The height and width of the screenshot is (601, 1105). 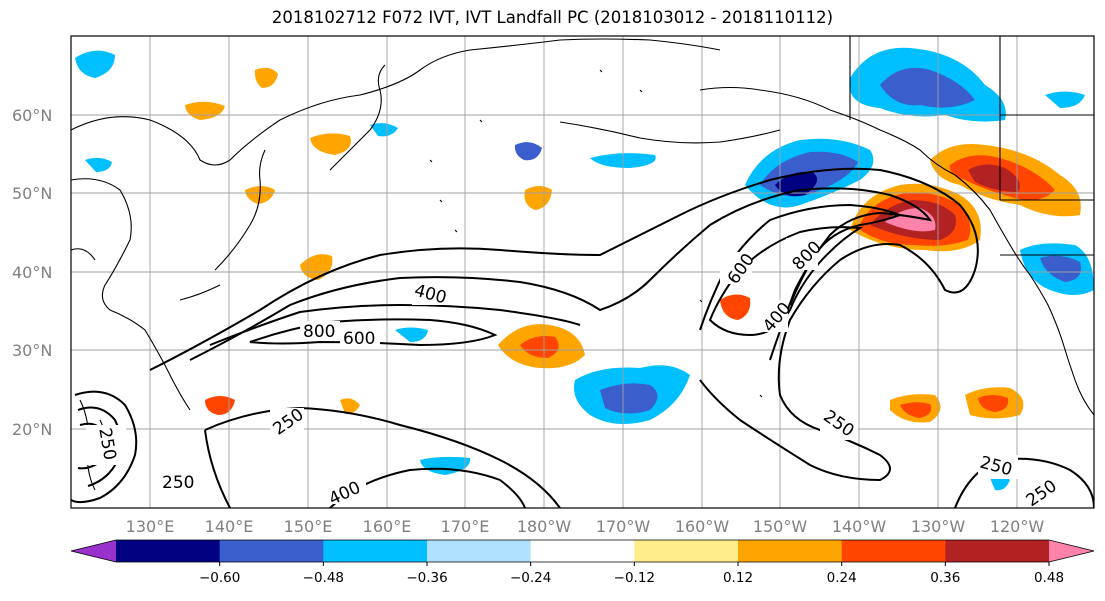 I want to click on colorbar-extend-low, so click(x=93, y=551).